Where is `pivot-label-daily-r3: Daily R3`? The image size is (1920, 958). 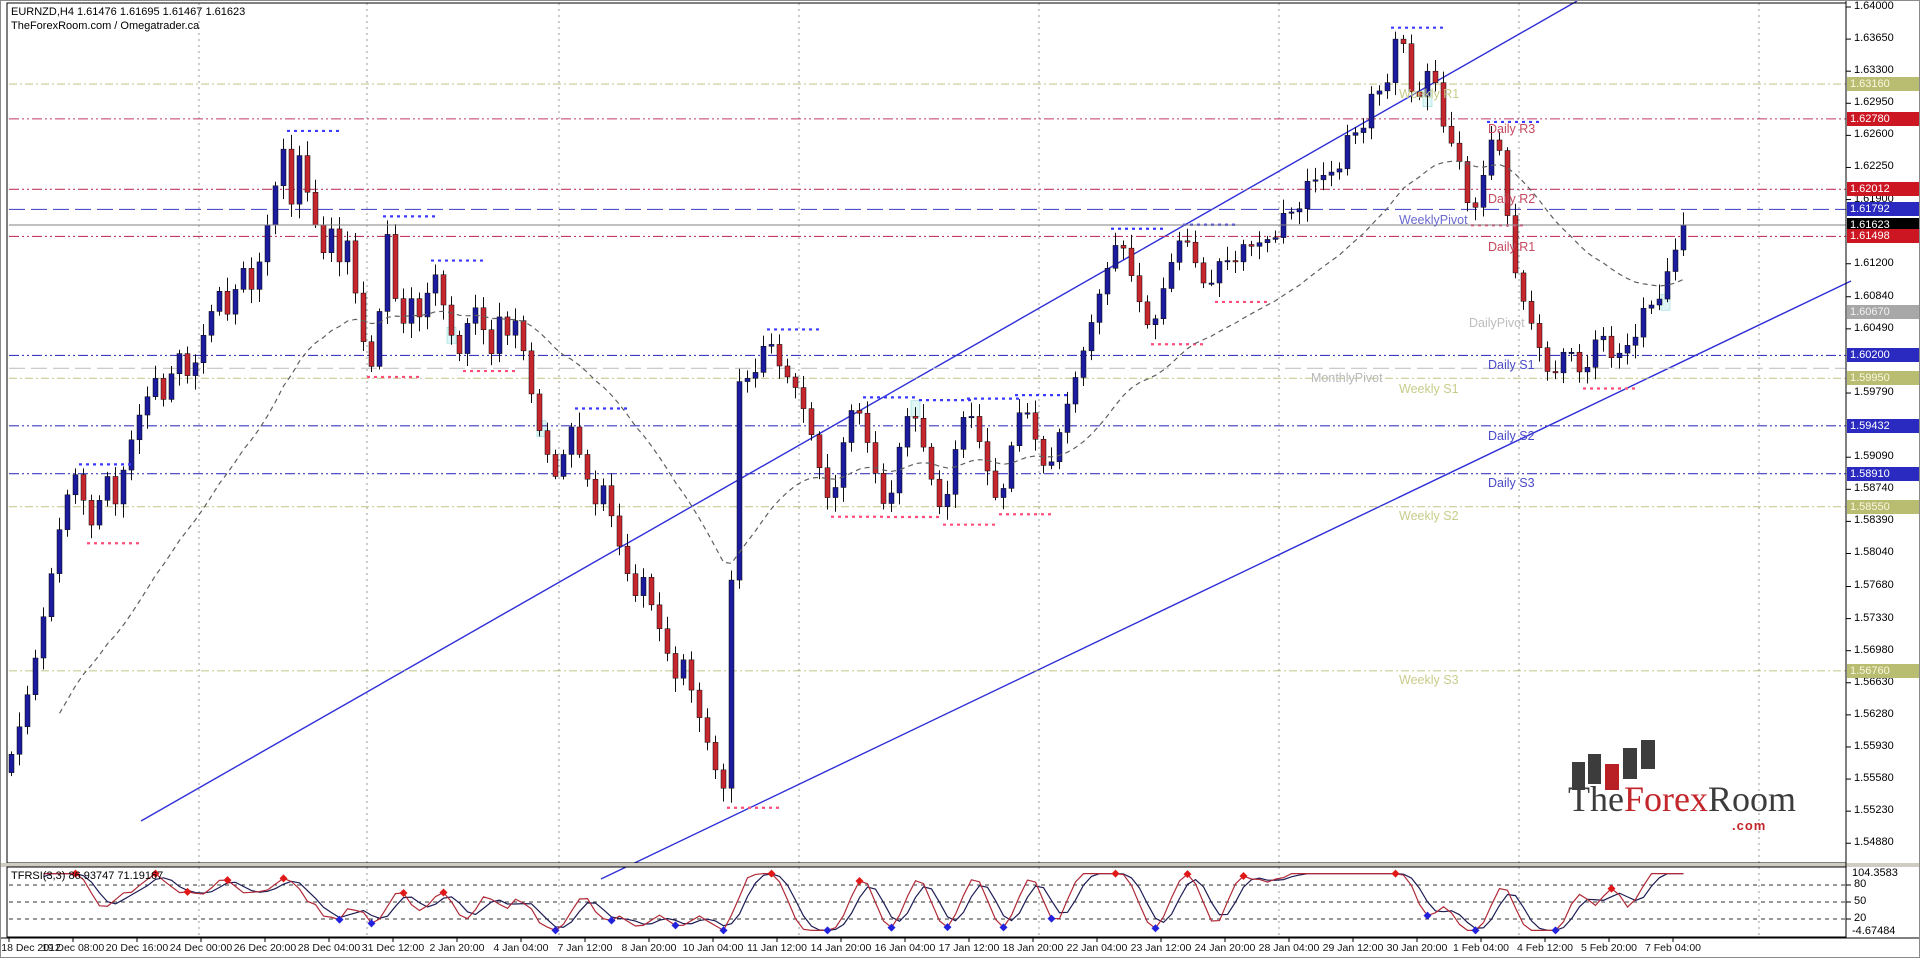
pivot-label-daily-r3: Daily R3 is located at coordinates (1512, 129).